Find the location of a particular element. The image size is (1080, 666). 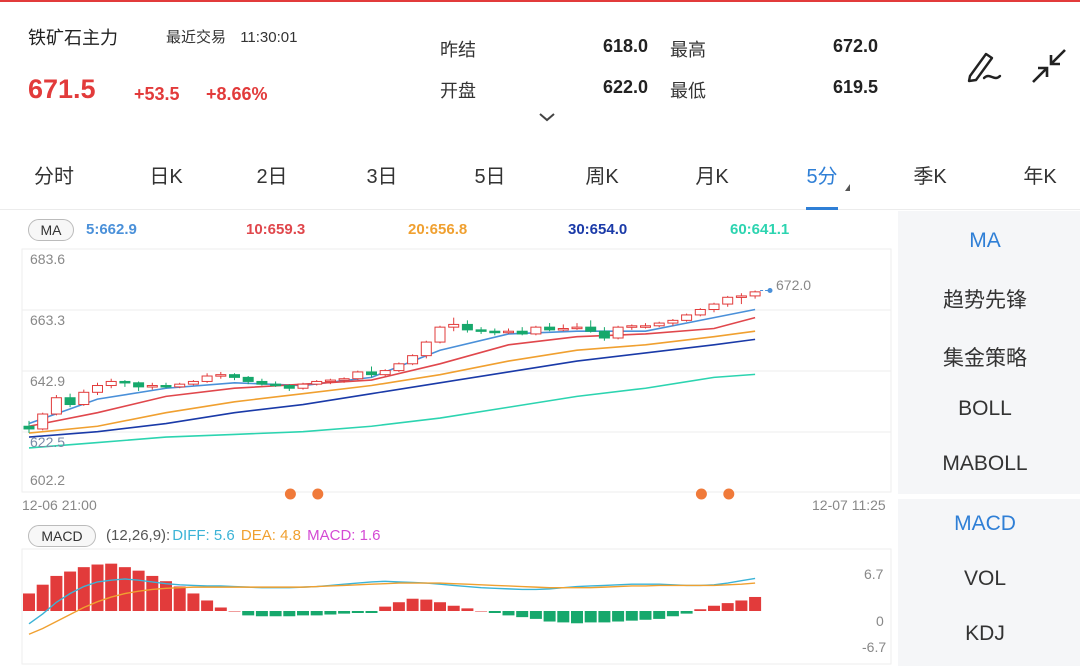

macd-panel-frame is located at coordinates (456, 606).